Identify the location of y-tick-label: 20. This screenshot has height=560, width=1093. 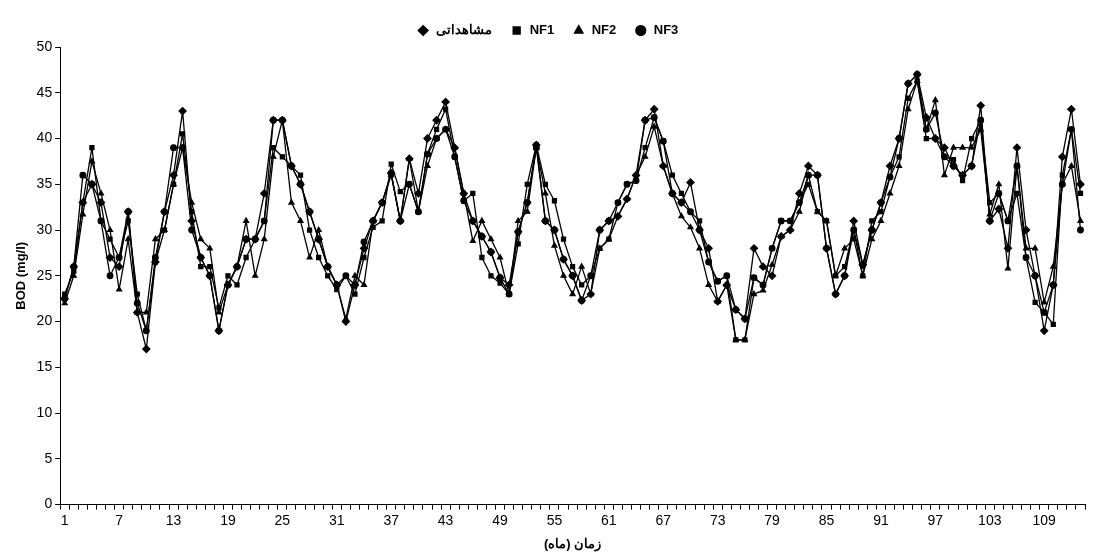
(44, 320).